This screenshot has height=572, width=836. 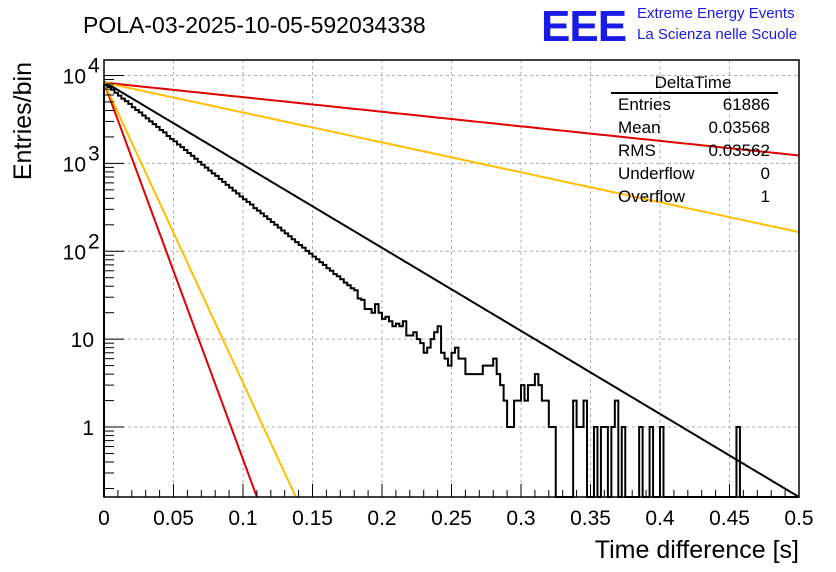 I want to click on brand-logo-text: EEE, so click(x=583, y=26).